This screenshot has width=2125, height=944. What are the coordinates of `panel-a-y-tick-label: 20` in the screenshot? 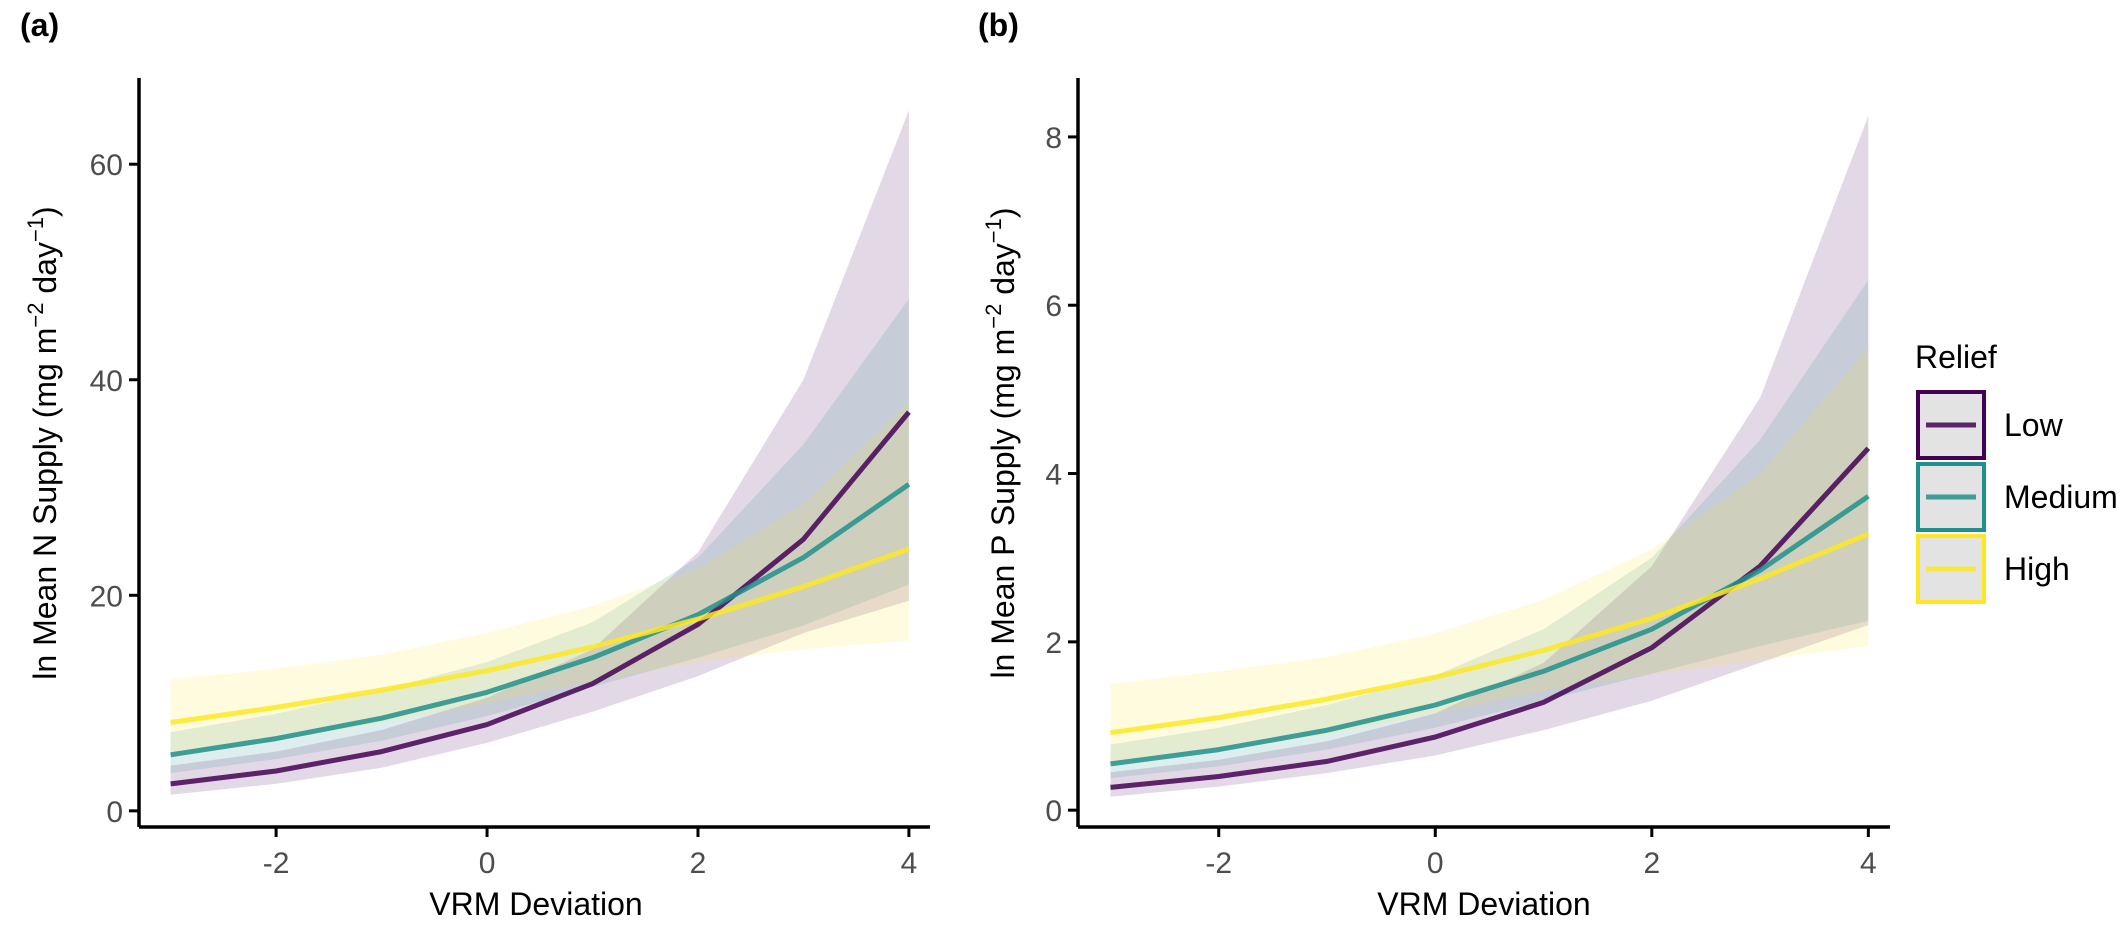 It's located at (106, 596).